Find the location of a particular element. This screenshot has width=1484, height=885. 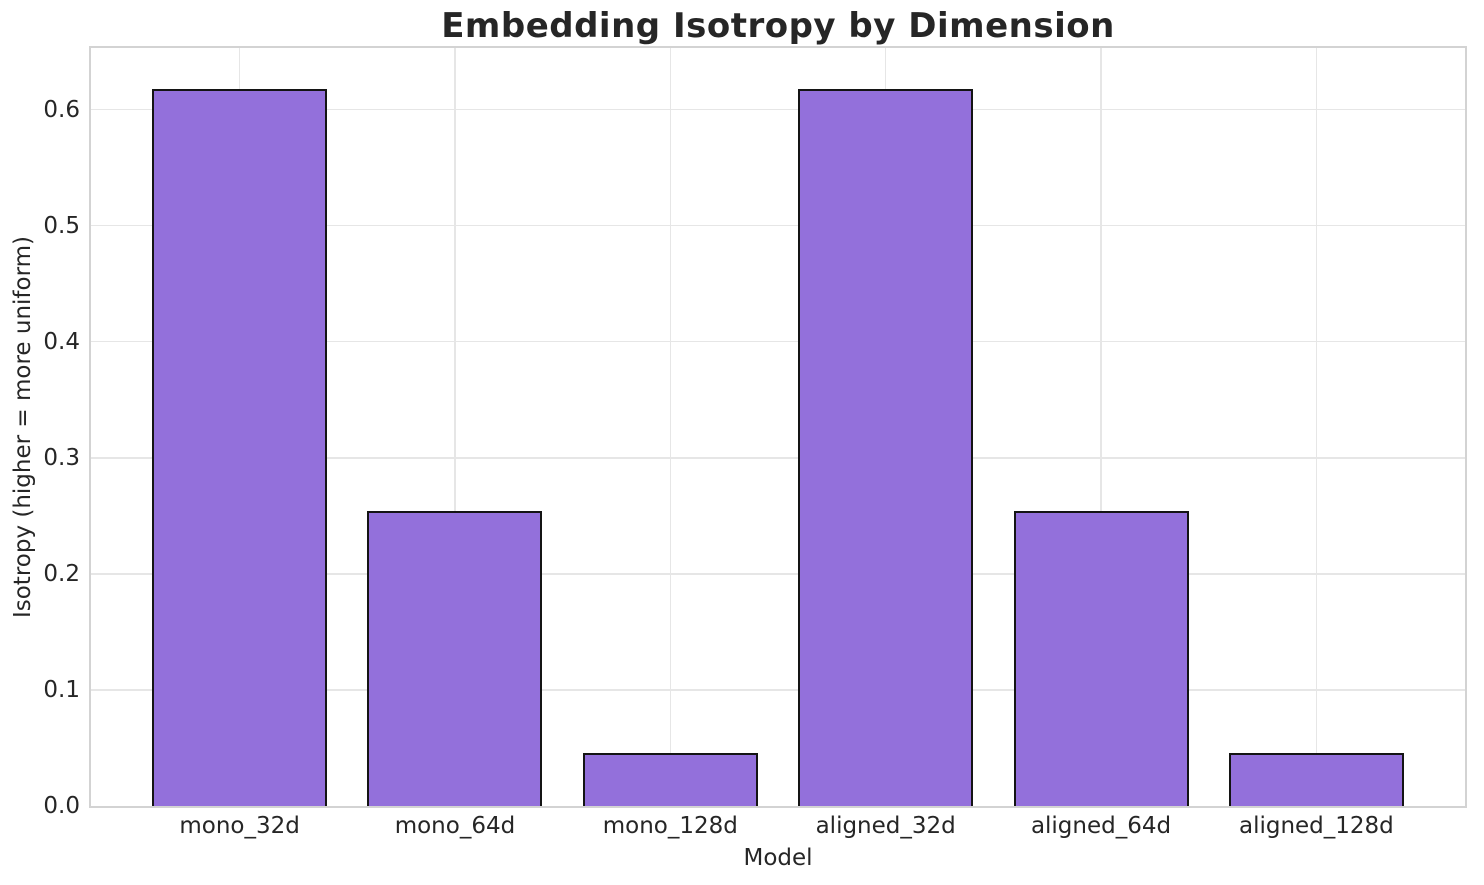

y-tick-label: 0.1 is located at coordinates (61, 689).